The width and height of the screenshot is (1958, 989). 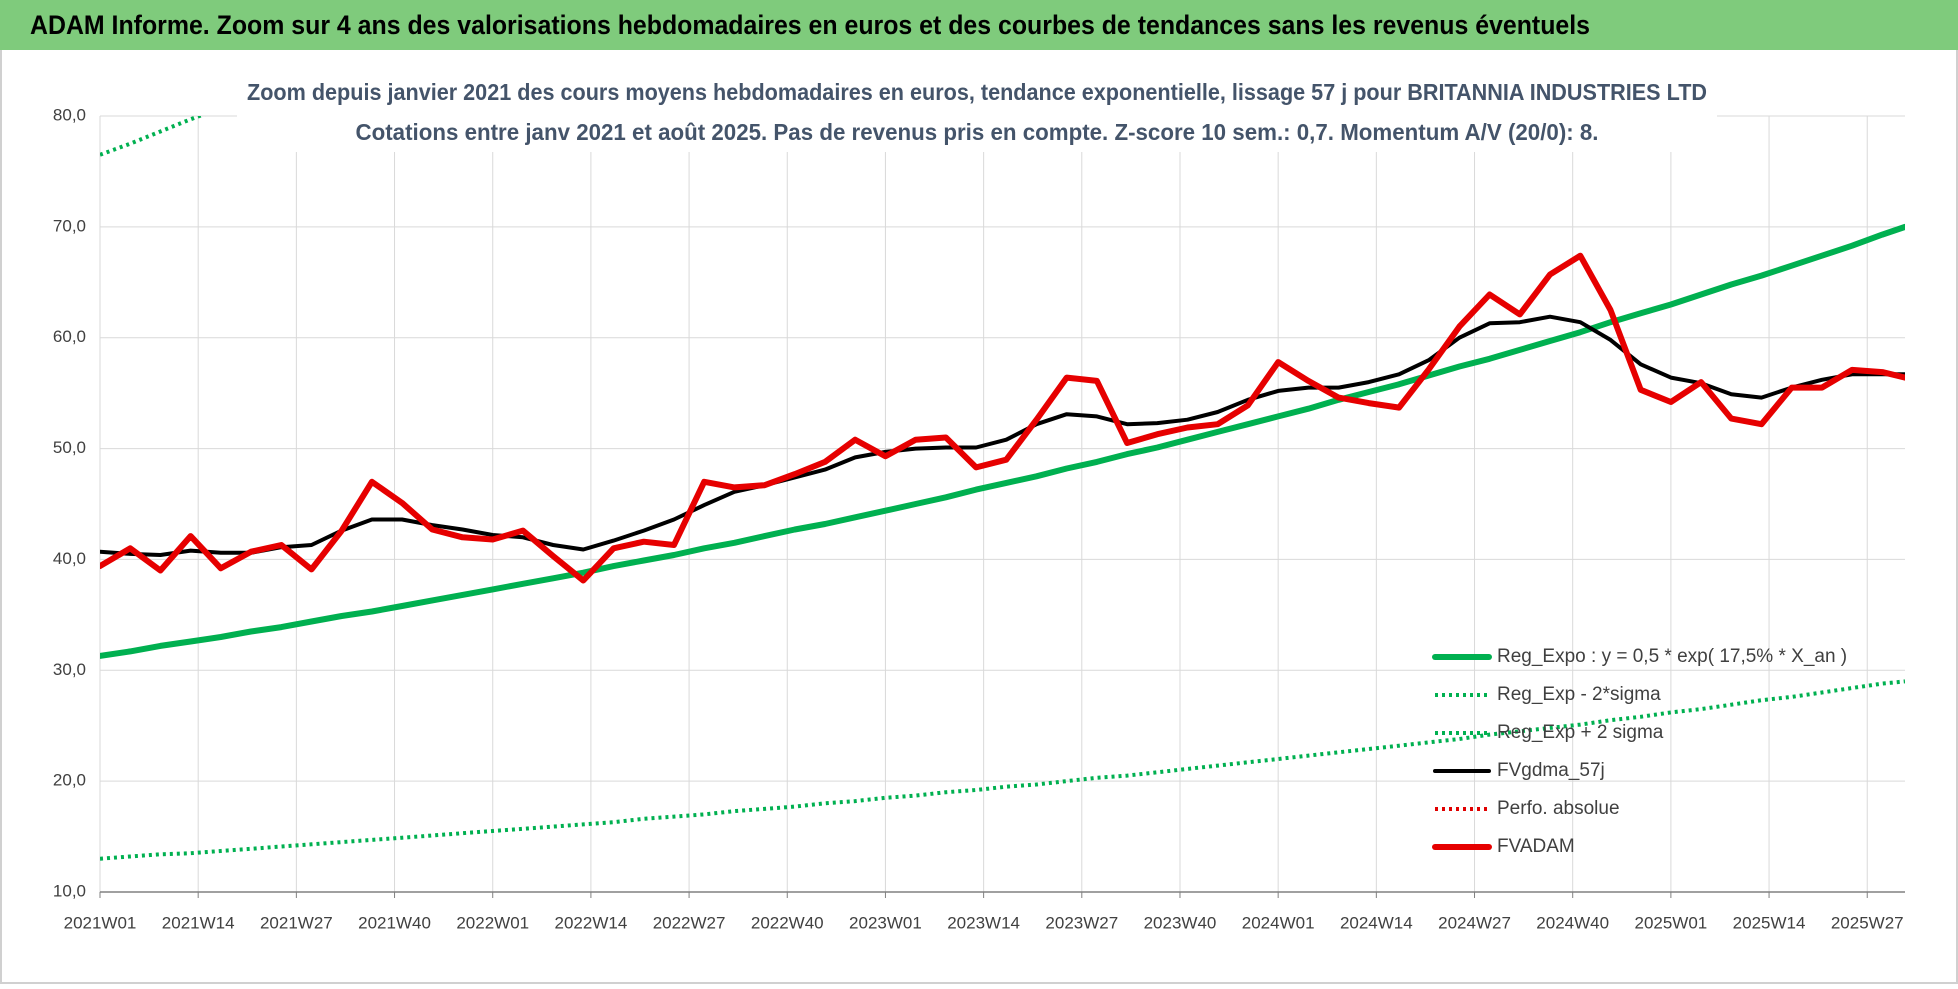 I want to click on x-tick-label: 2024W27, so click(x=1474, y=922).